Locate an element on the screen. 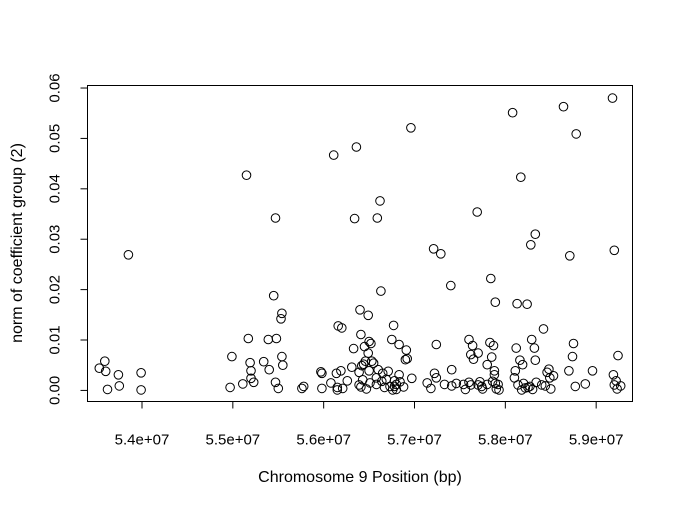 The width and height of the screenshot is (677, 509). x-tick-label: 5.5e+07 is located at coordinates (233, 440).